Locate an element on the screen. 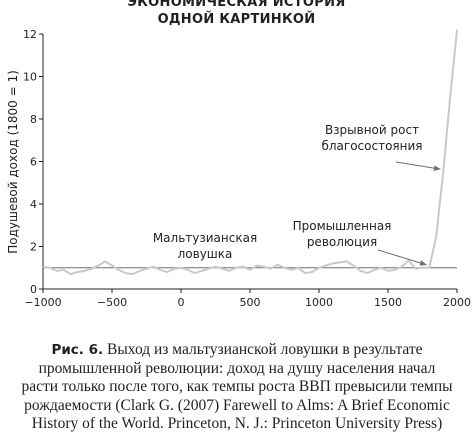  x-tick-label: 0 is located at coordinates (181, 302).